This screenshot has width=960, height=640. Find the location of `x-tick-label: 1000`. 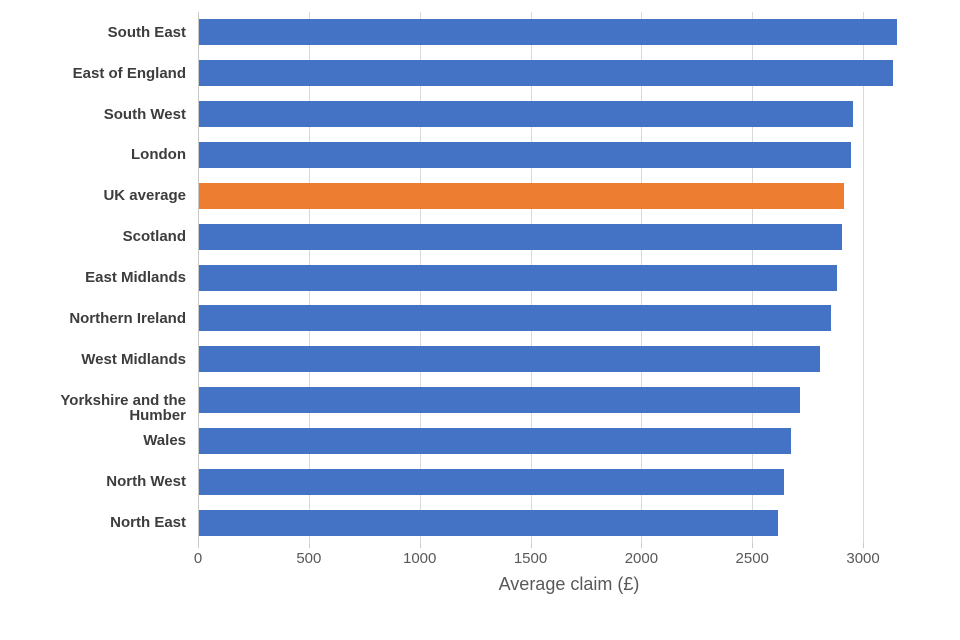

x-tick-label: 1000 is located at coordinates (420, 558).